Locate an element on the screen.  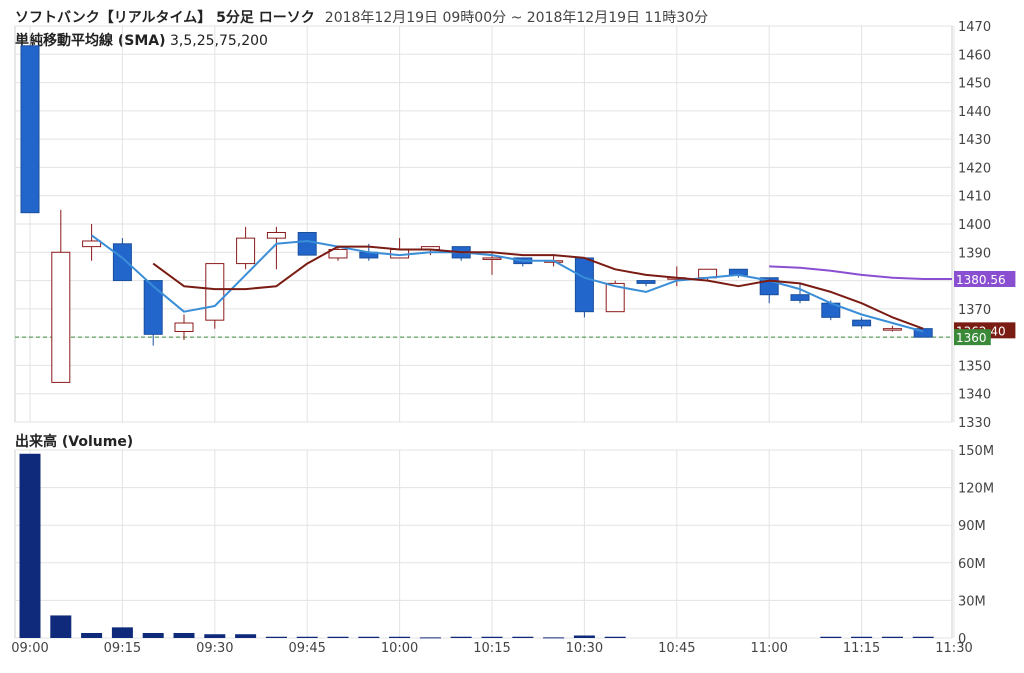
x-tick-label: 09:30 is located at coordinates (214, 648).